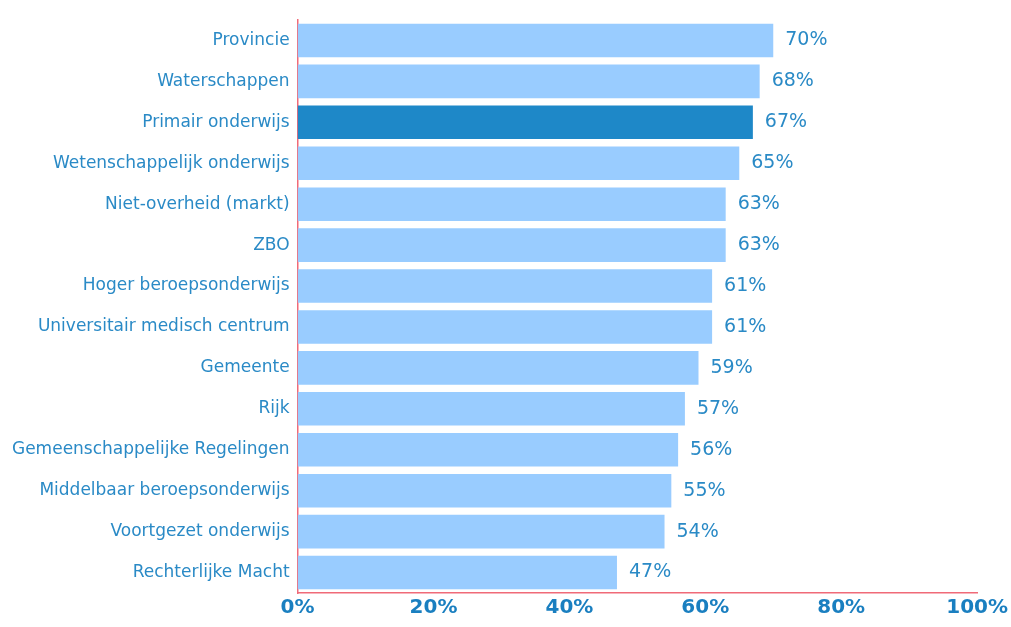 Image resolution: width=1011 pixels, height=627 pixels. Describe the element at coordinates (806, 38) in the screenshot. I see `data-label: 70%` at that location.